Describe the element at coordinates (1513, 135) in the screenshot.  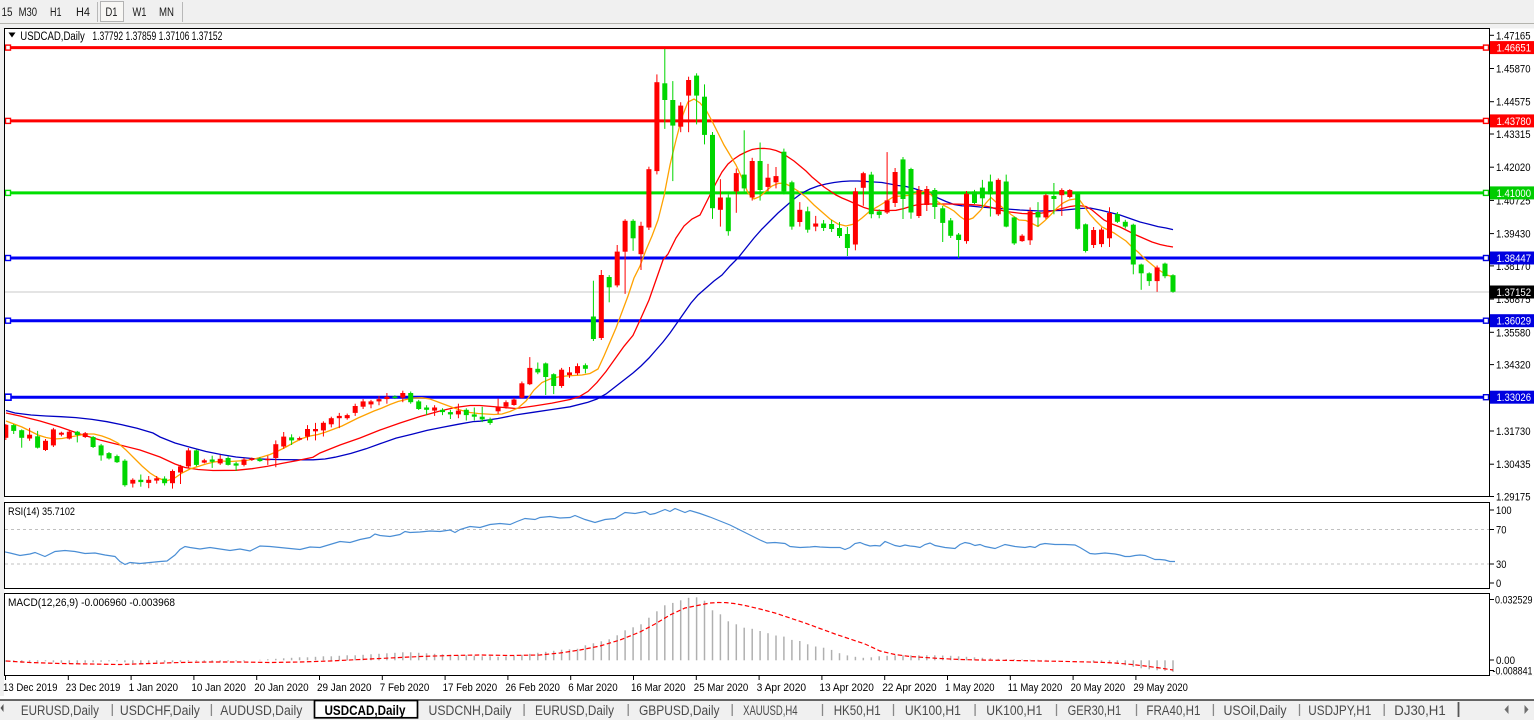
I see `svg-text: 1.43315` at that location.